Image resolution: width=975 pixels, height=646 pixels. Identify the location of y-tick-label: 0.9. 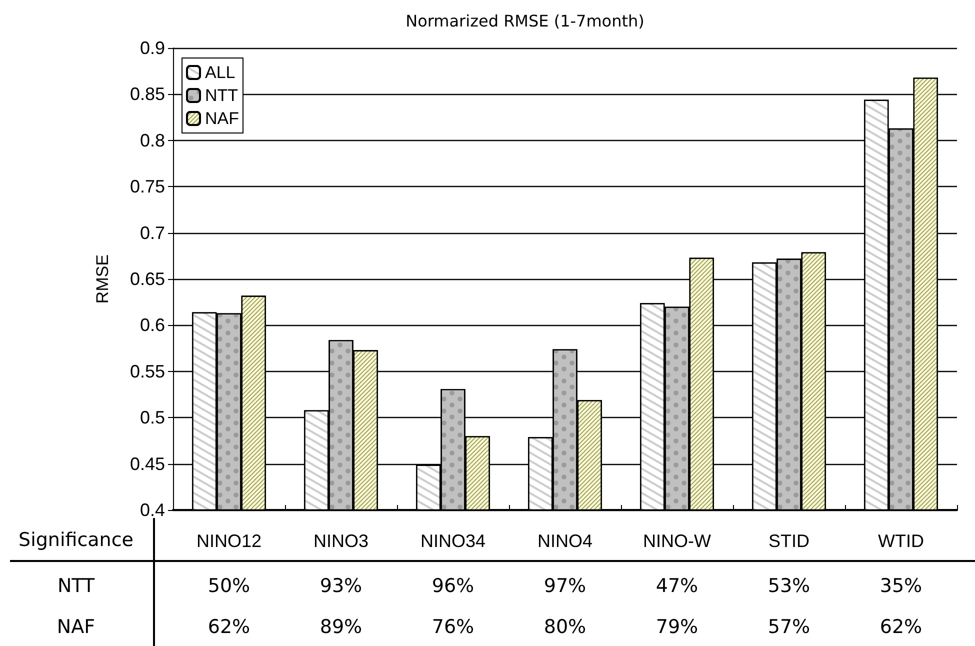
(152, 48).